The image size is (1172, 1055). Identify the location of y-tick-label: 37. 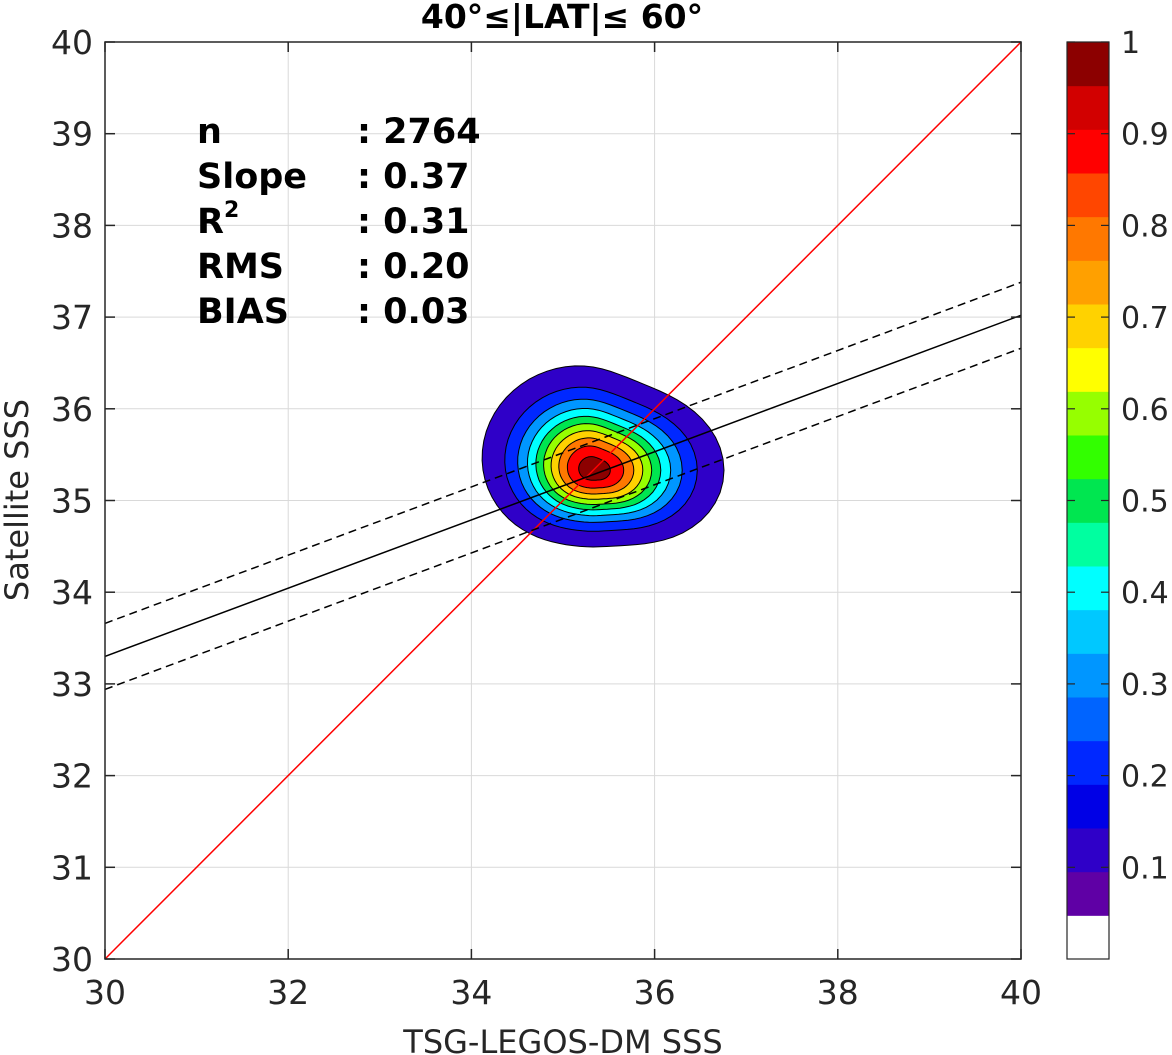
(72, 317).